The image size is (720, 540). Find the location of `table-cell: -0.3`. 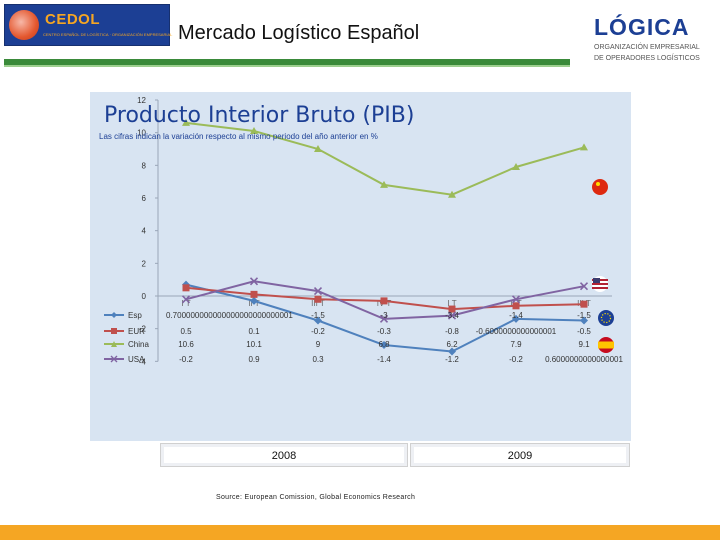

table-cell: -0.3 is located at coordinates (384, 331).